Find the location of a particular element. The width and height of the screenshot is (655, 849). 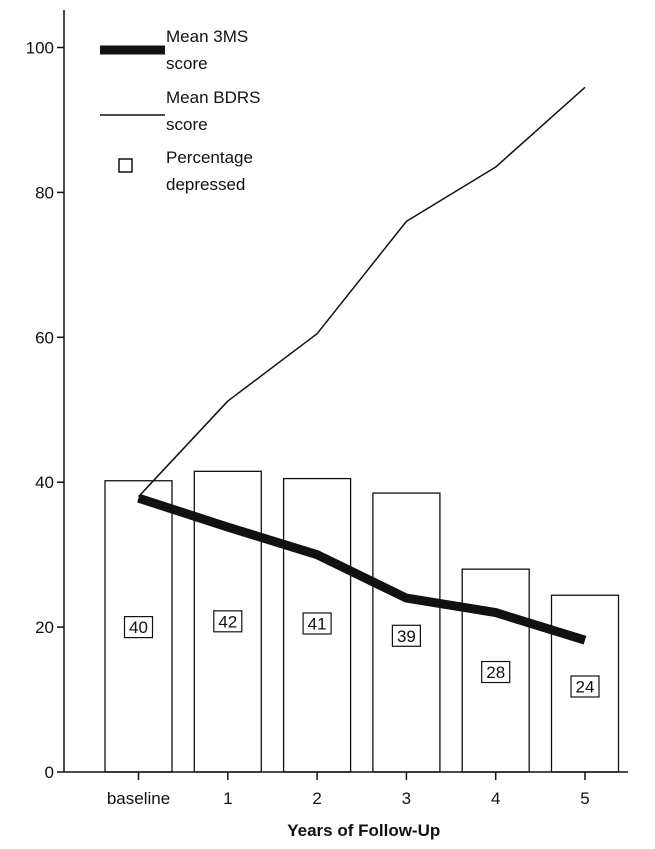

legend-3ms-label-line1: Mean 3MS is located at coordinates (207, 36).